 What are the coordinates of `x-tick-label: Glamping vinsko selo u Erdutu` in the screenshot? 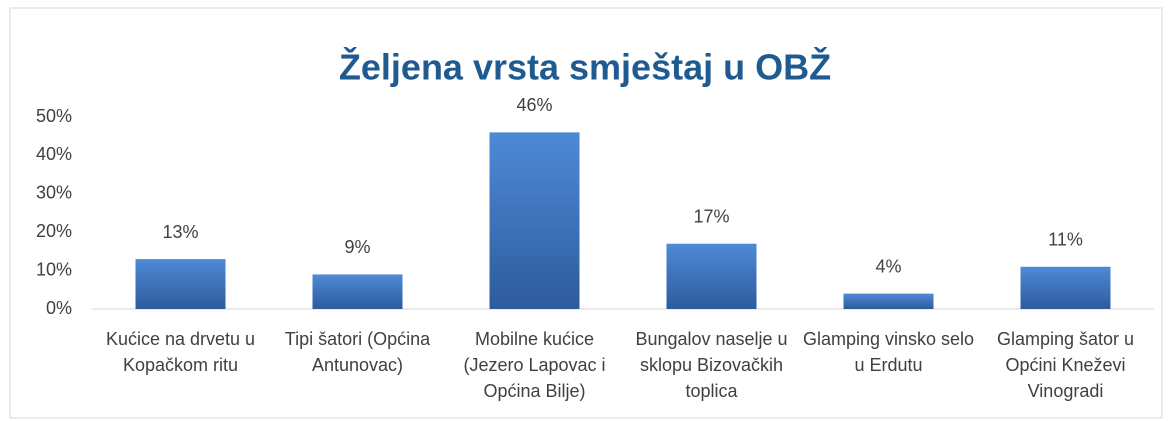 It's located at (888, 352).